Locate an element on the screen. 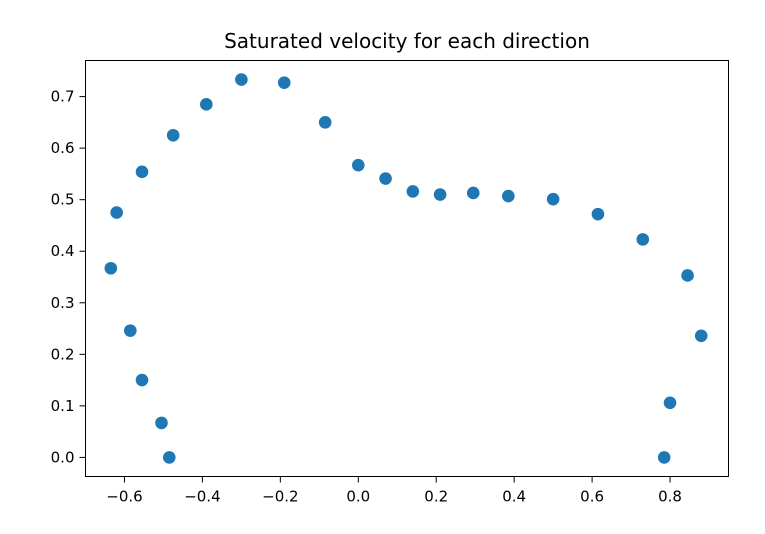 The height and width of the screenshot is (534, 765). x-tick-label: 0.4 is located at coordinates (514, 497).